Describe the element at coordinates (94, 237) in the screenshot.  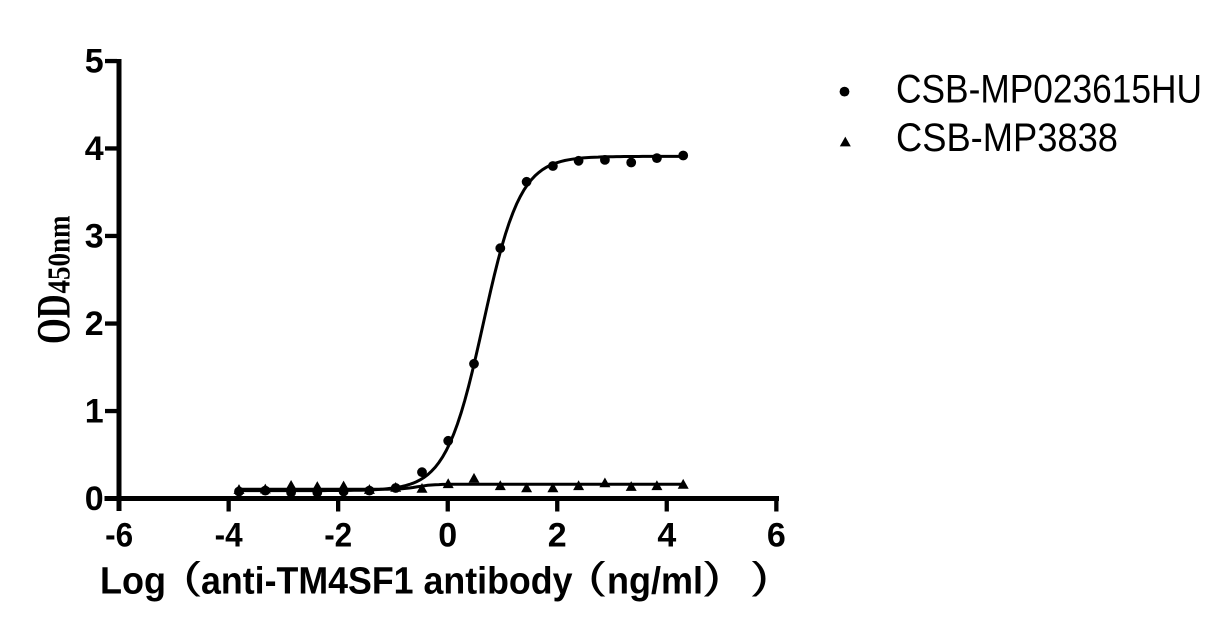
I see `svg-text: 3` at that location.